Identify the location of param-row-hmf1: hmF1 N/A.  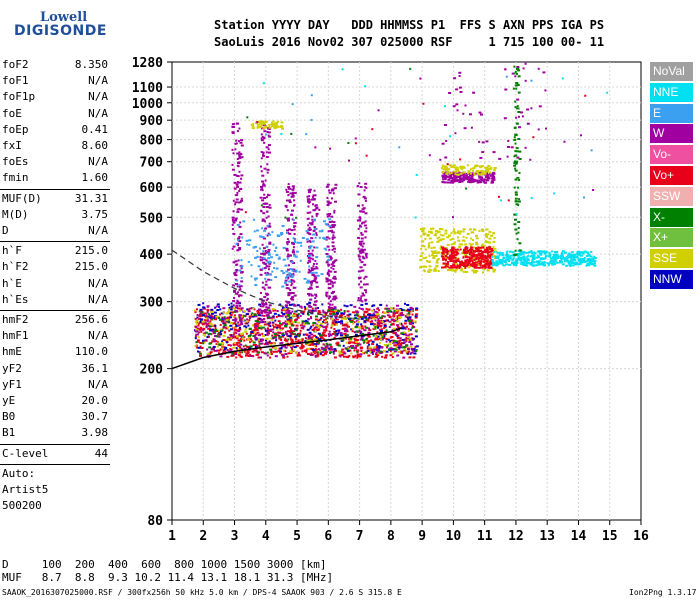
(55, 337).